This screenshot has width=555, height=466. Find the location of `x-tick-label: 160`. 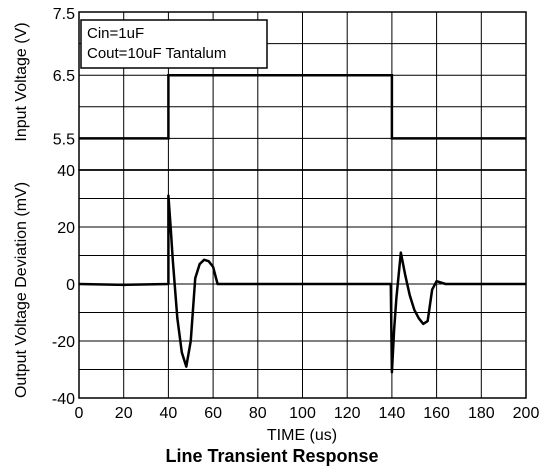

x-tick-label: 160 is located at coordinates (436, 413).